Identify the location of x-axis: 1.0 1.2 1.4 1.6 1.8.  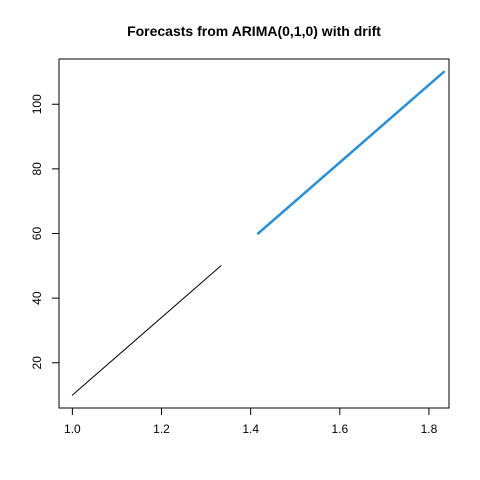
(251, 421).